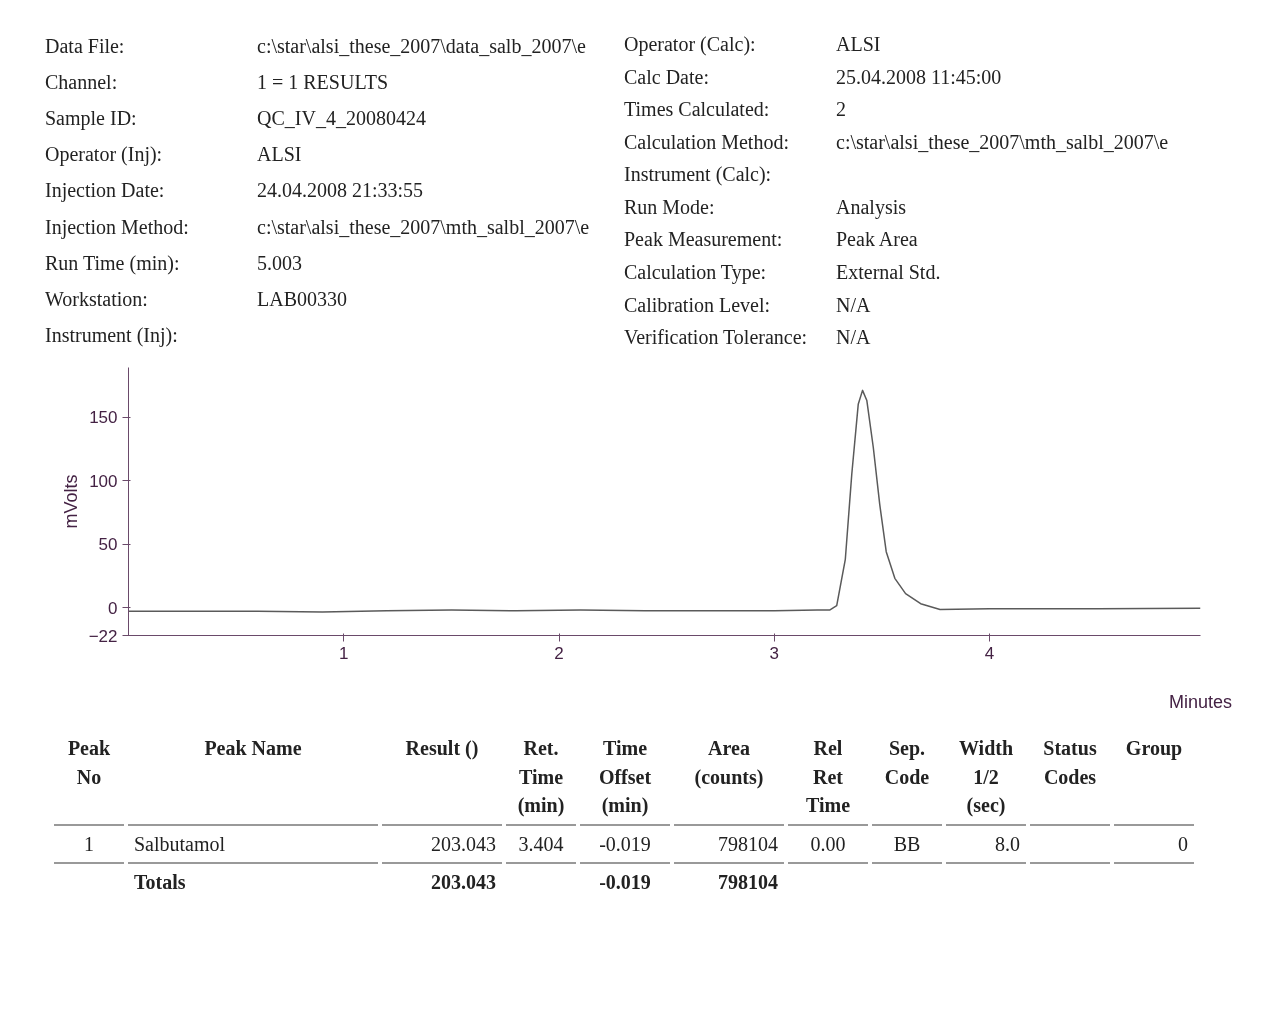  What do you see at coordinates (344, 653) in the screenshot?
I see `x-tick-label: 1` at bounding box center [344, 653].